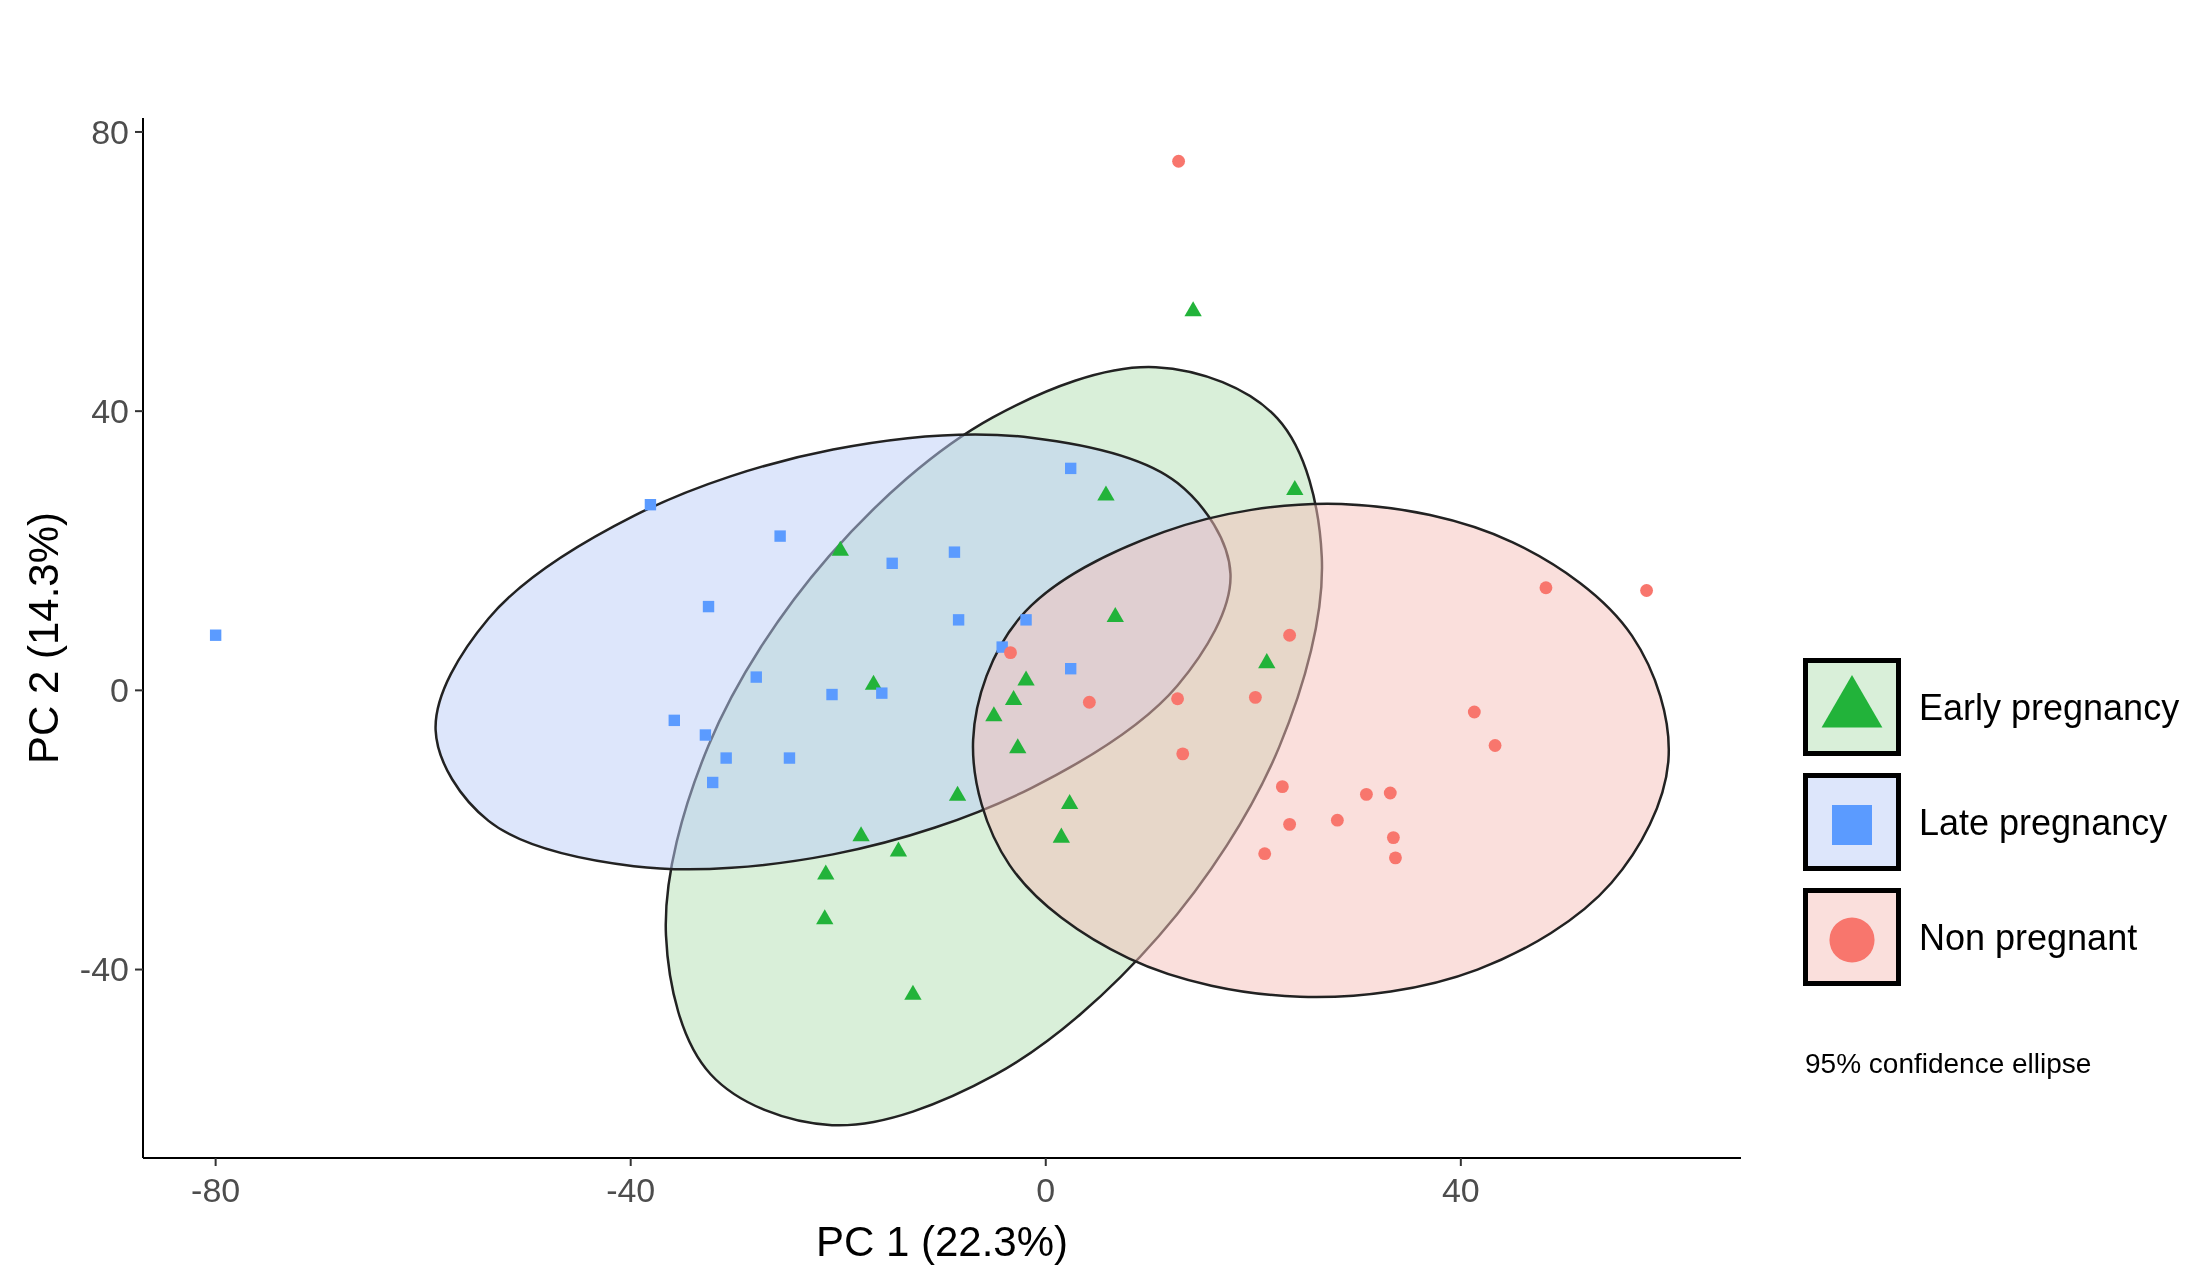  I want to click on y-tick-label: 0, so click(119, 690).